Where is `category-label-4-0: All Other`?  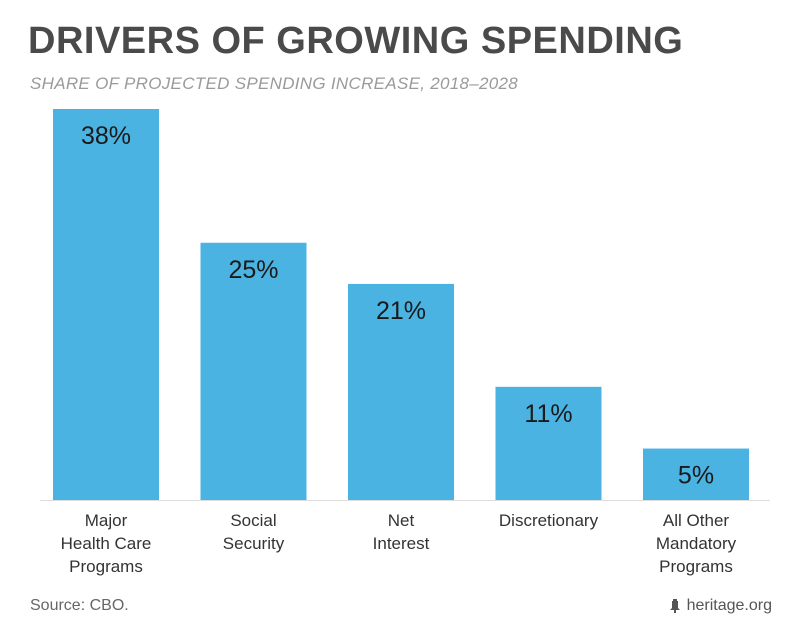
category-label-4-0: All Other is located at coordinates (696, 520).